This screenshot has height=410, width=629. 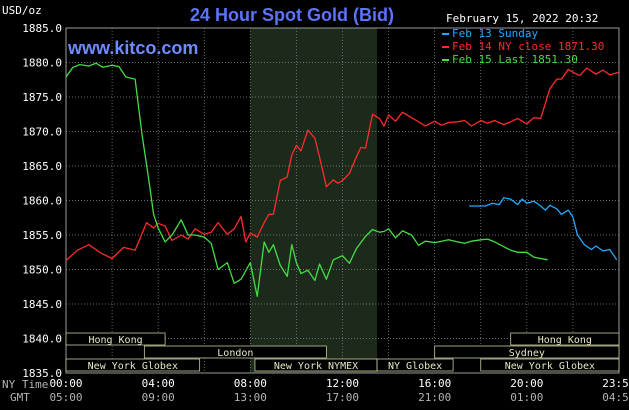 What do you see at coordinates (65, 397) in the screenshot?
I see `x-tick-label-gmt: 05:00` at bounding box center [65, 397].